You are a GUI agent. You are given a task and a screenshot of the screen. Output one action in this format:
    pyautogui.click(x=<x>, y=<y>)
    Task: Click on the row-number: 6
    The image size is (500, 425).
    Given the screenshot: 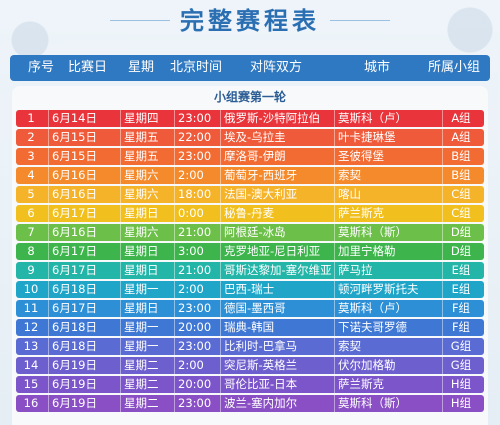 What is the action you would take?
    pyautogui.click(x=31, y=213)
    